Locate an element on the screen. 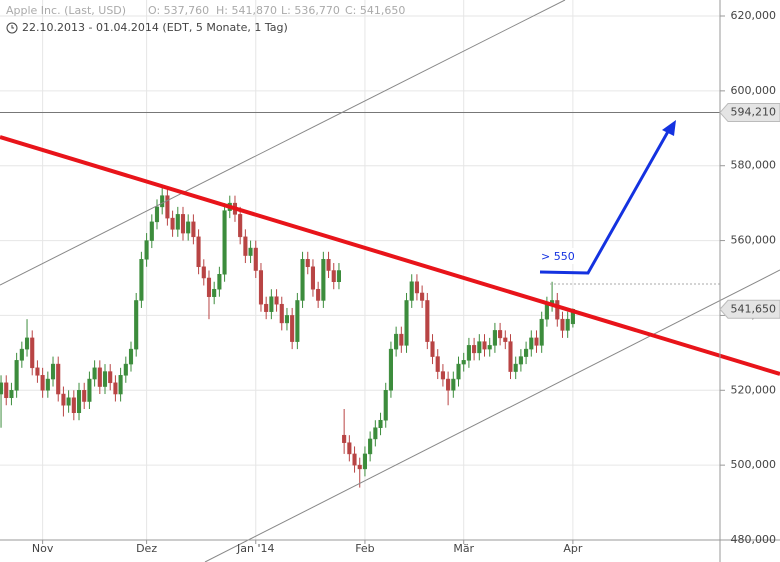  clock-icon is located at coordinates (12, 28).